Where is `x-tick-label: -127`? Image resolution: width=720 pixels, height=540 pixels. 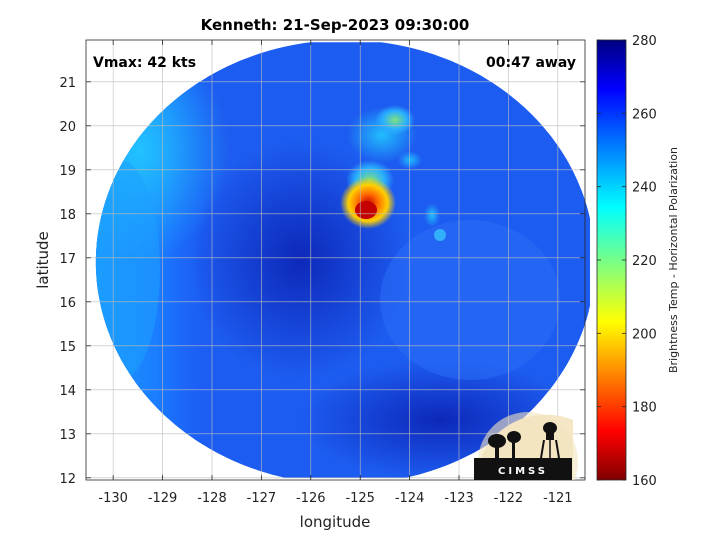
x-tick-label: -127 is located at coordinates (262, 498).